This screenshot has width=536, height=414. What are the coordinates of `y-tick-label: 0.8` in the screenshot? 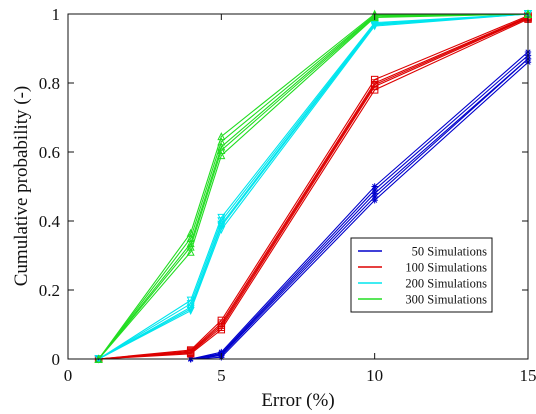 It's located at (49, 83).